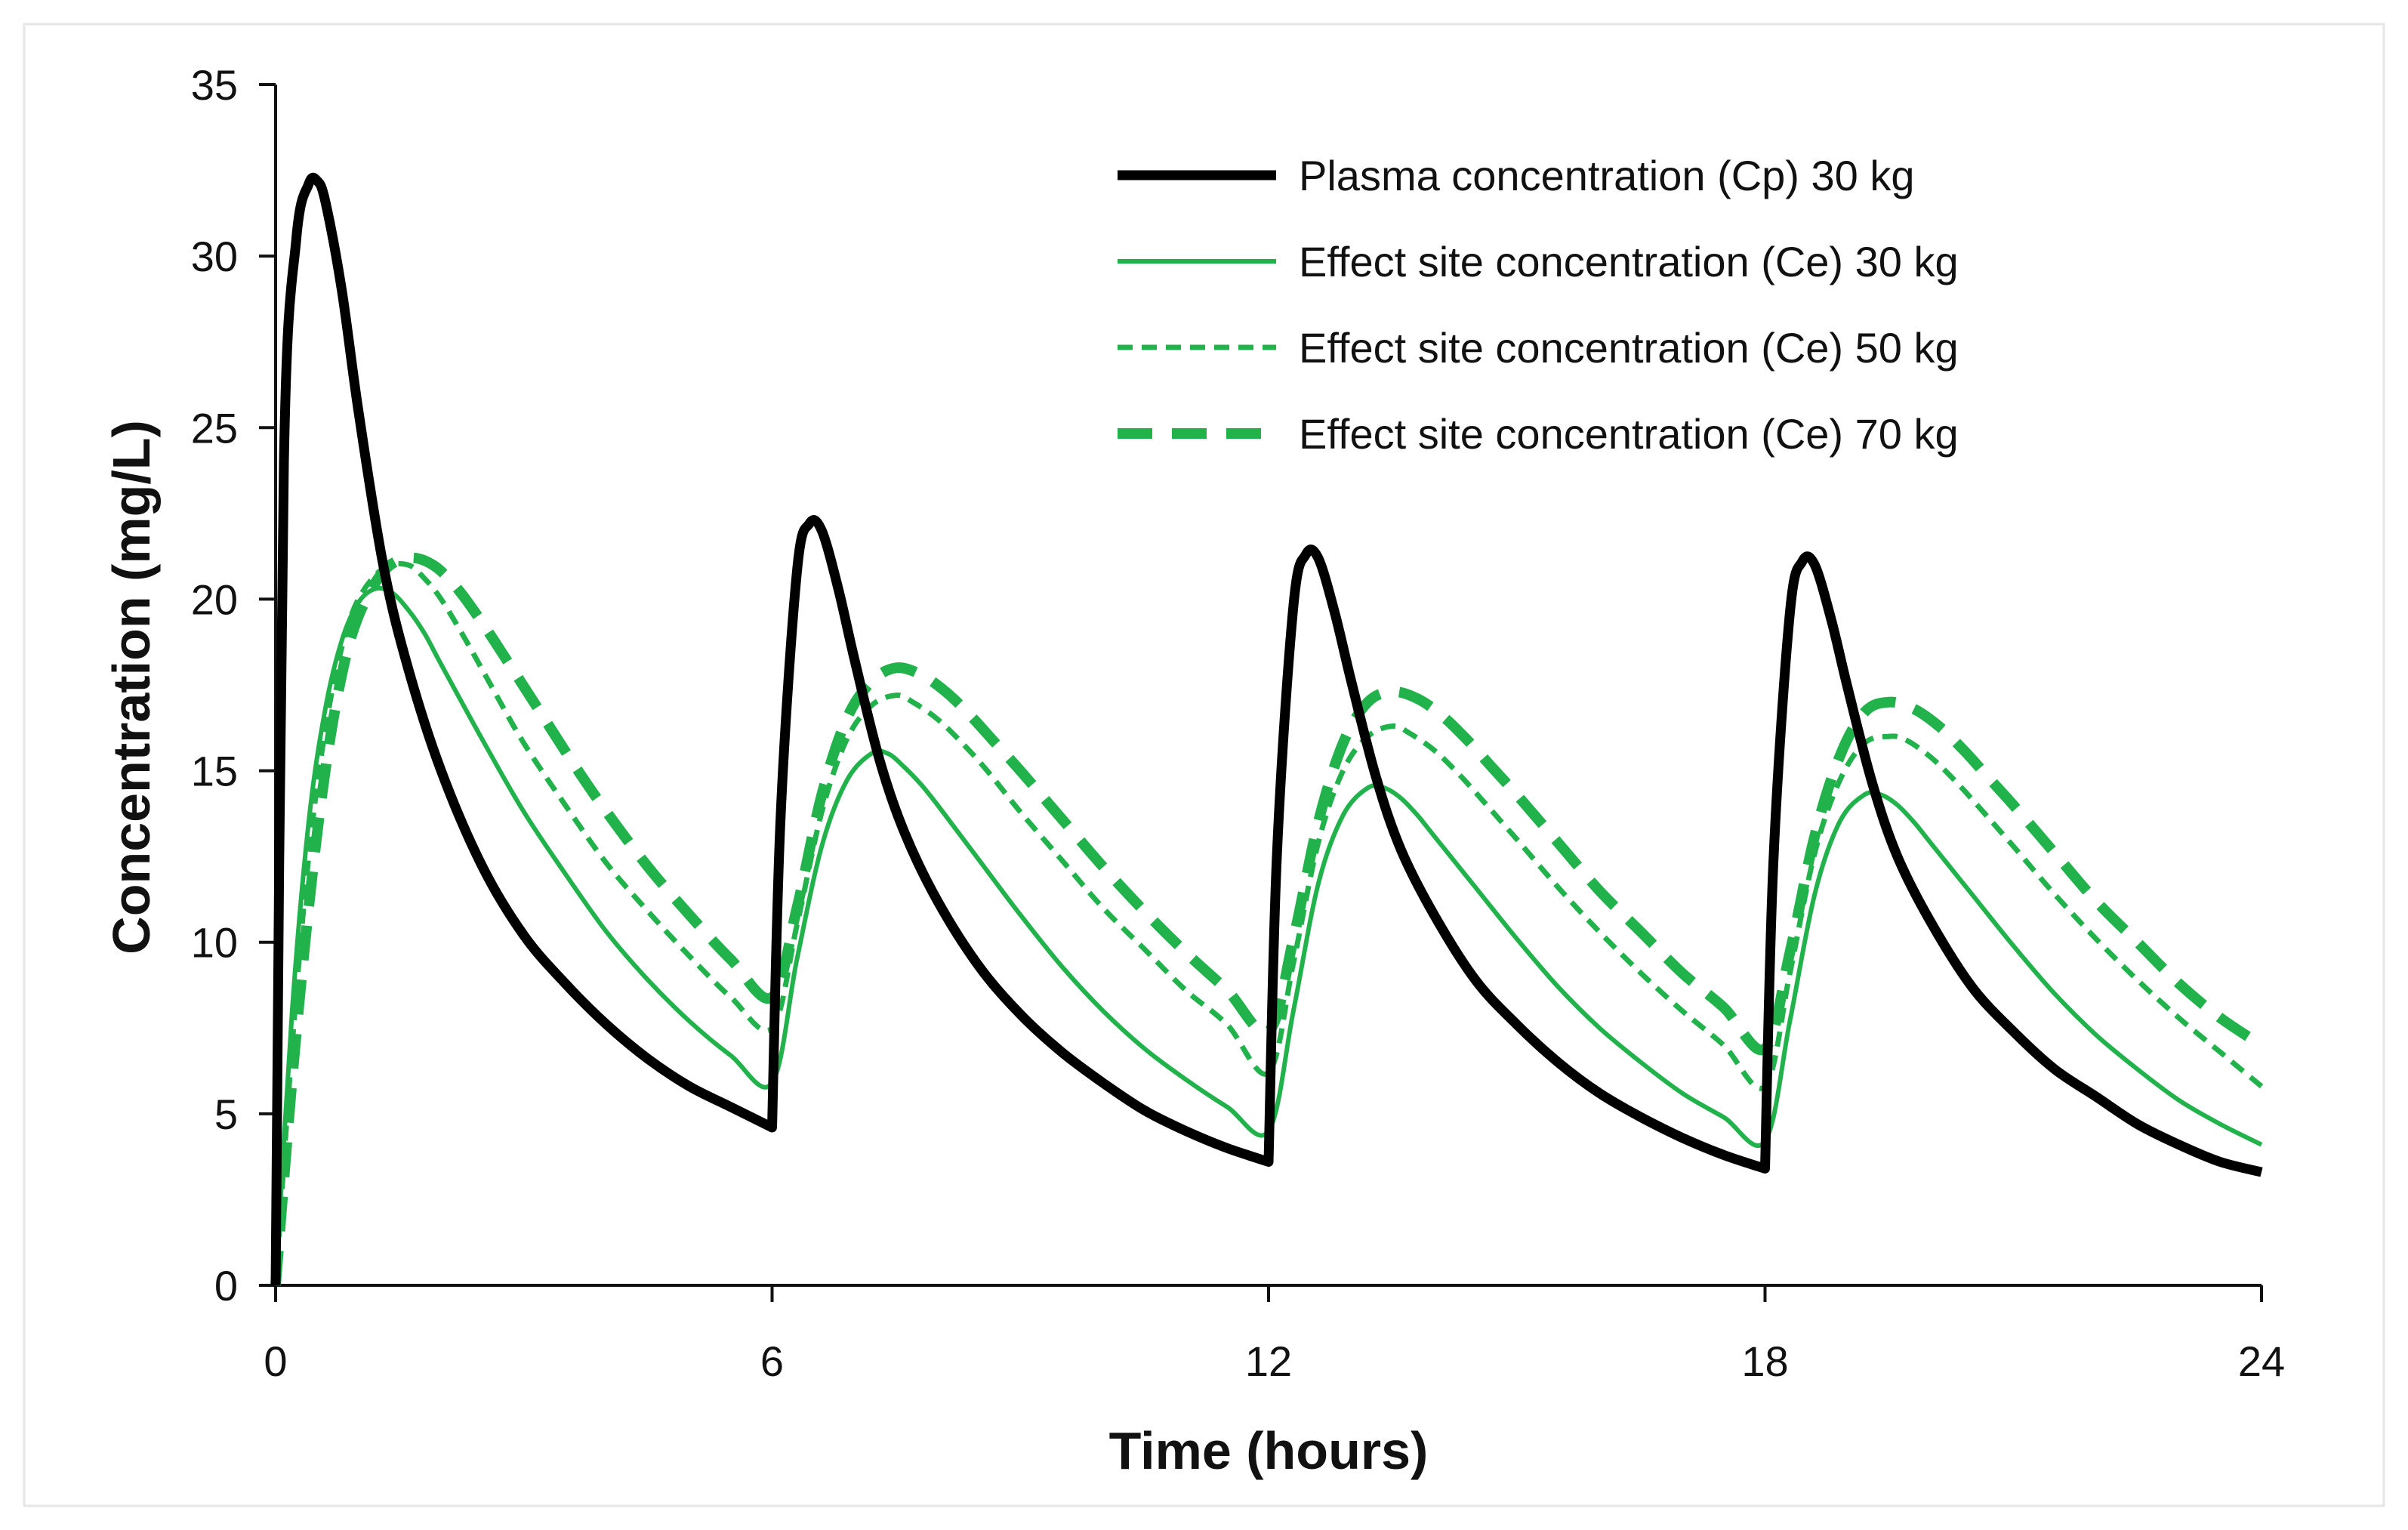  I want to click on legend-item-ce-30kg: Effect site concentration (Ce) 30 kg, so click(1538, 261).